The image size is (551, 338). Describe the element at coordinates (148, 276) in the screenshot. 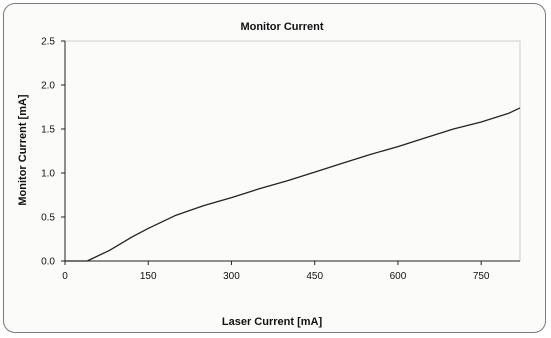

I see `x-tick-label: 150` at that location.